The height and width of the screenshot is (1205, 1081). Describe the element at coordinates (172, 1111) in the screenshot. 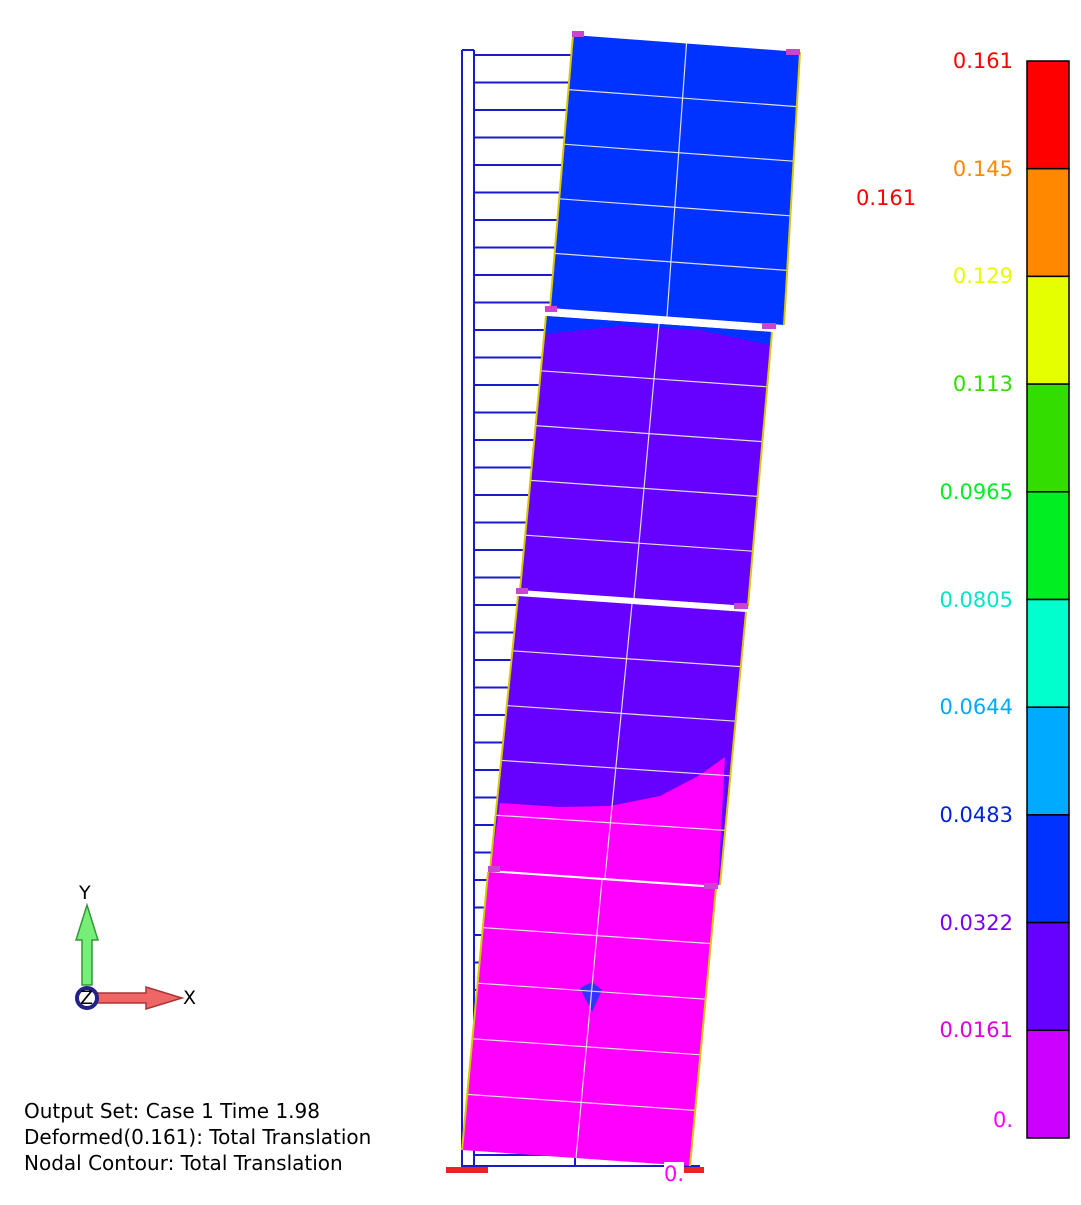

I see `output-set-text: Output Set: Case 1 Time 1.98` at that location.